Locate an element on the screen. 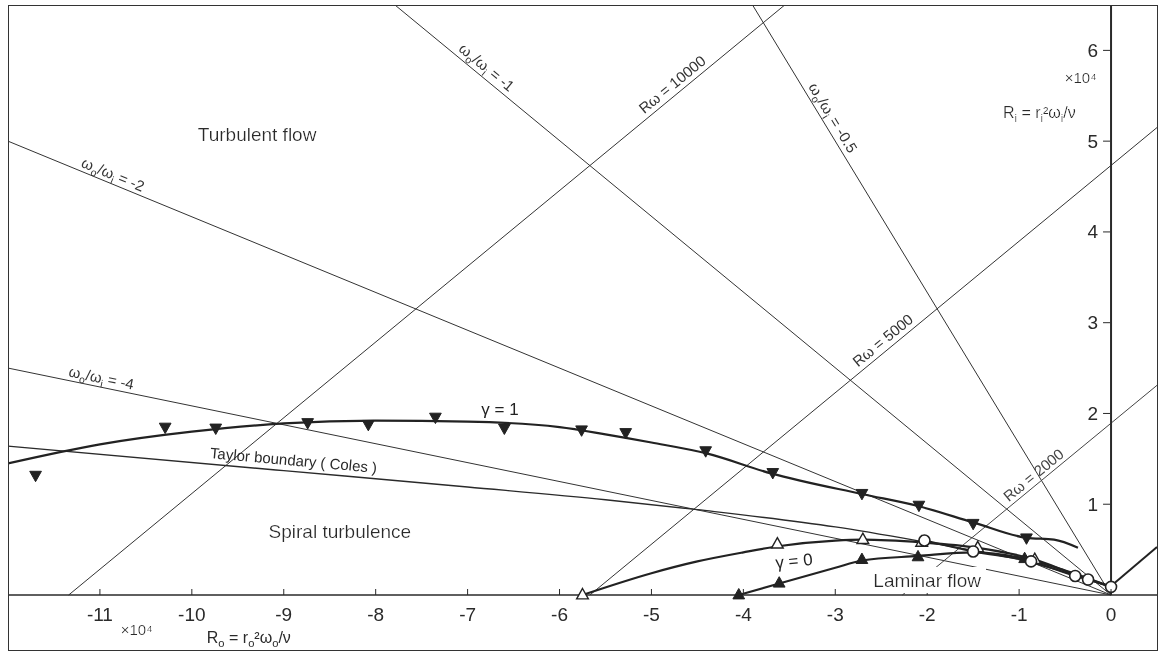  x-tick-label: -9 is located at coordinates (284, 614).